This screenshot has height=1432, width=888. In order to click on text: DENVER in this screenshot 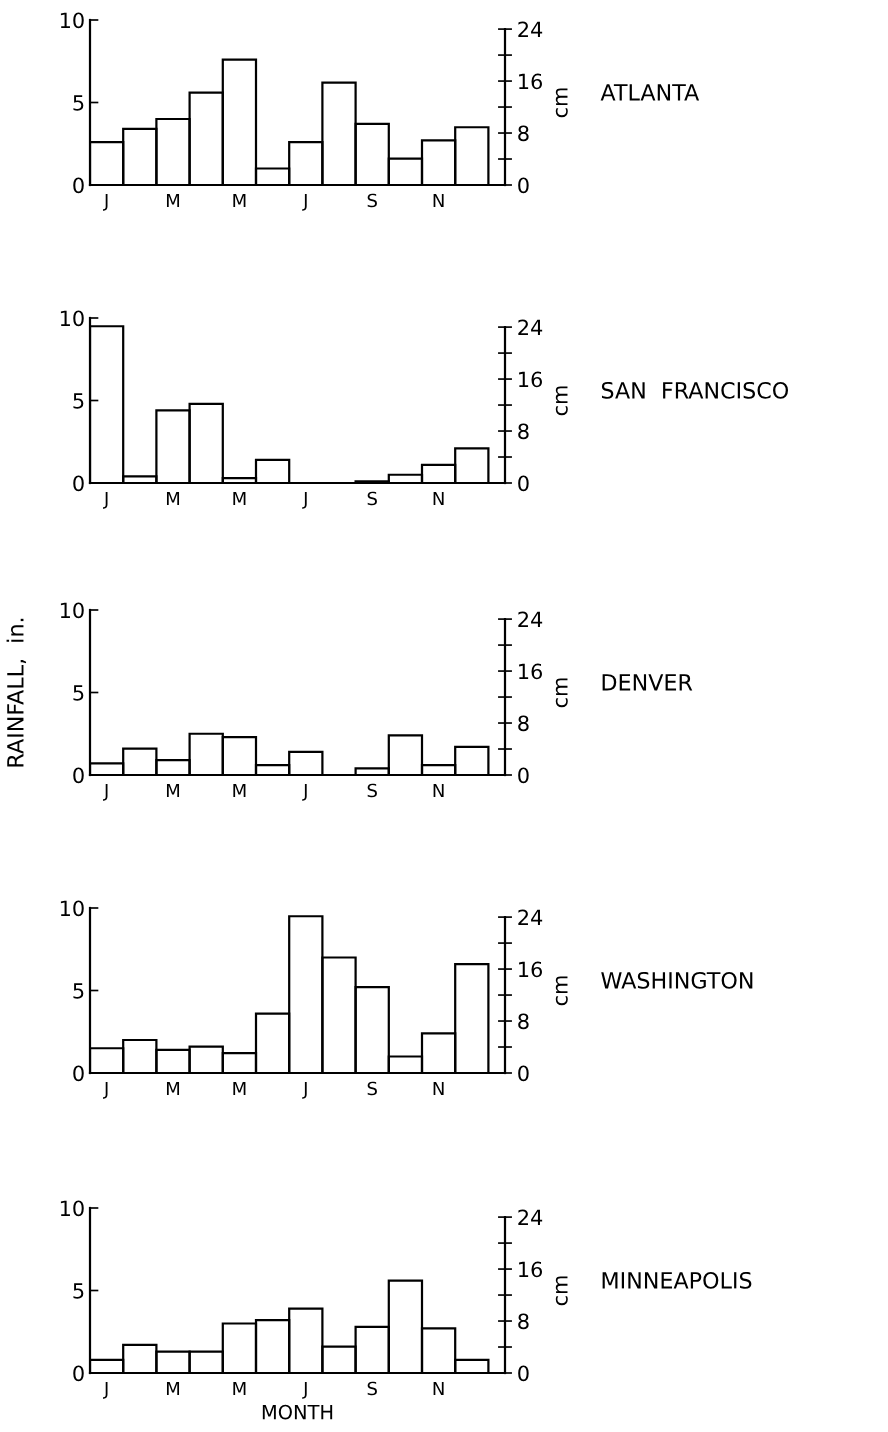, I will do `click(647, 682)`.